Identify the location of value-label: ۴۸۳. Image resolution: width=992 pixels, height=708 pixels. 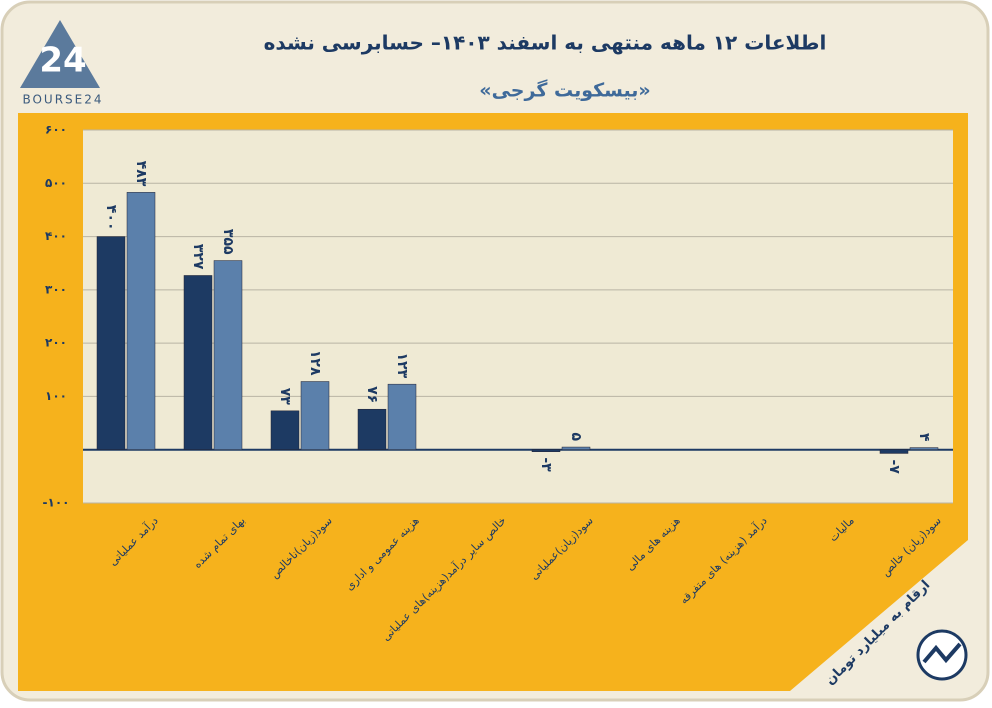
(141, 174).